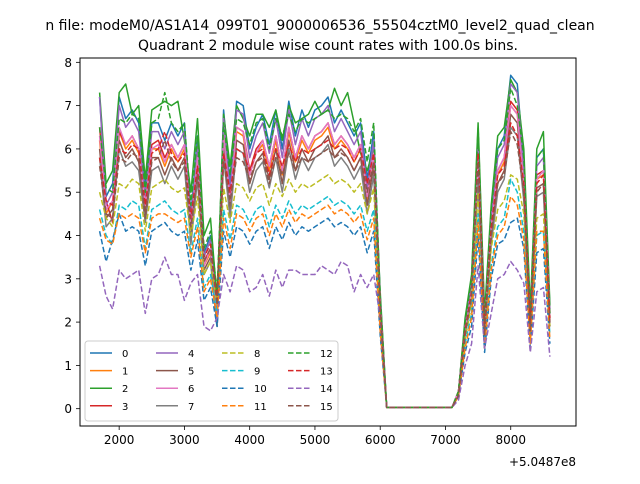  I want to click on y-tick-label: 6, so click(68, 149).